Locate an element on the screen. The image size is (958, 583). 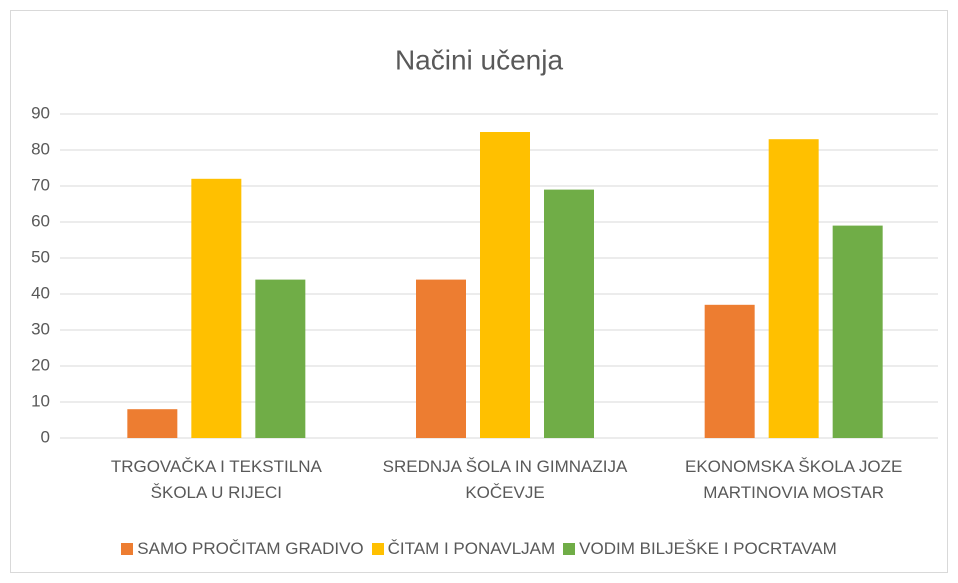
x-tick-label: SREDNJA ŠOLA IN GIMNAZIJA KOČEVJE is located at coordinates (505, 479).